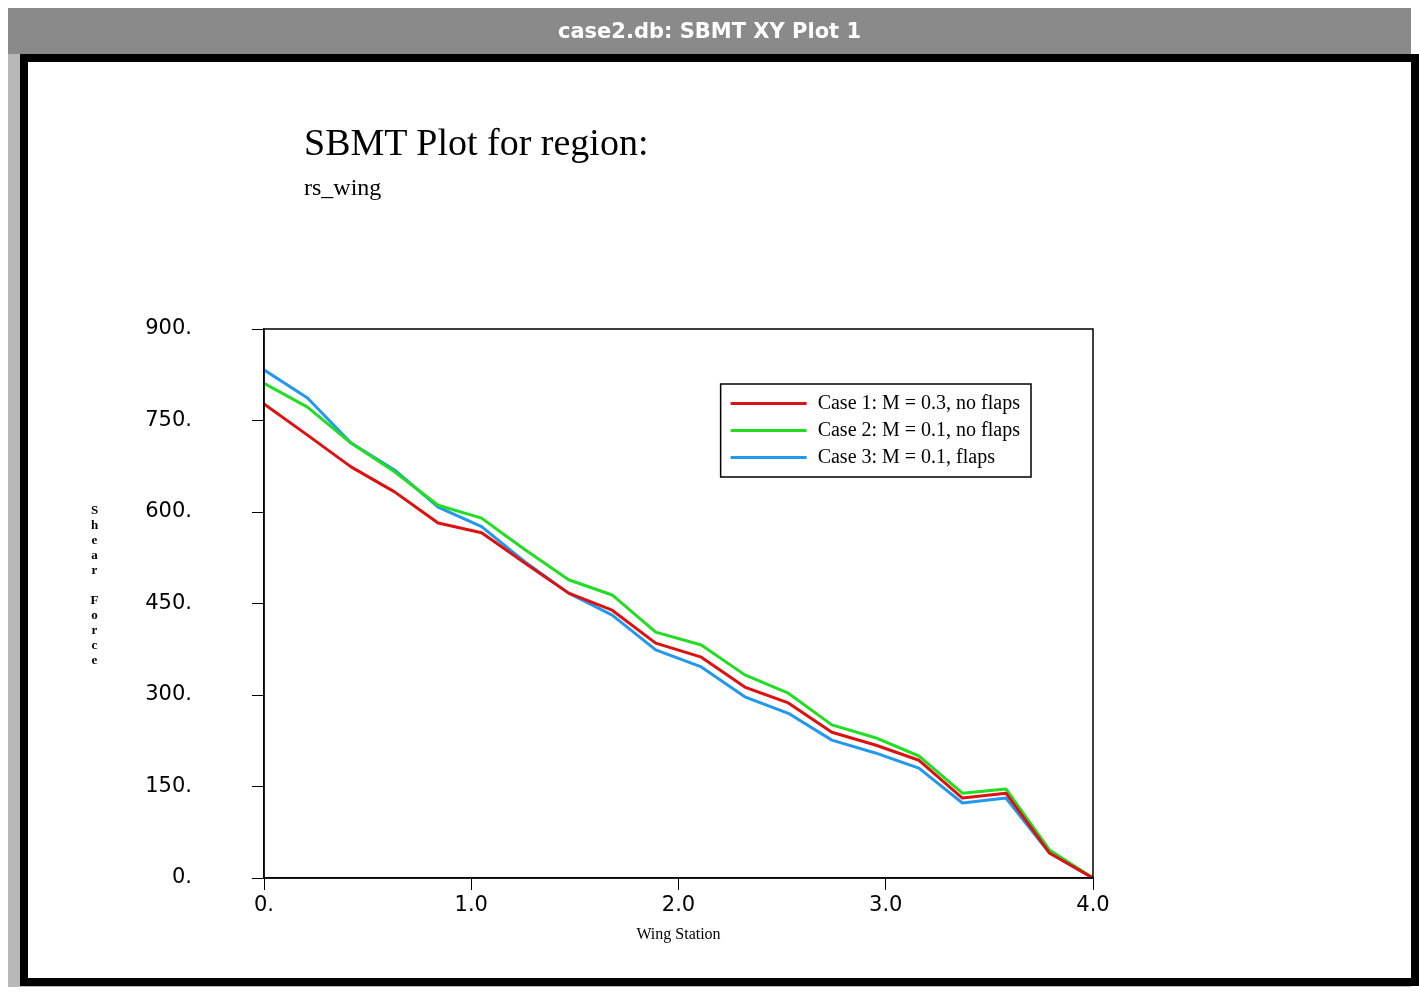 The height and width of the screenshot is (995, 1419). Describe the element at coordinates (906, 456) in the screenshot. I see `legend-label: Case 3: M = 0.1, flaps` at that location.